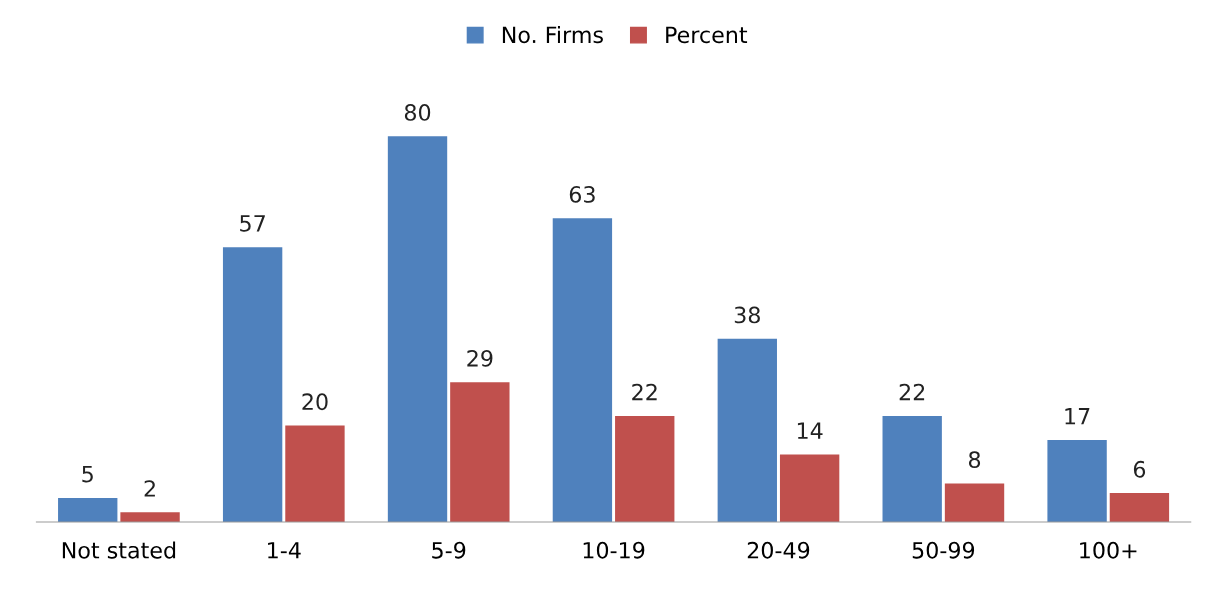 This screenshot has width=1215, height=600. Describe the element at coordinates (87, 474) in the screenshot. I see `data-label: 5` at that location.